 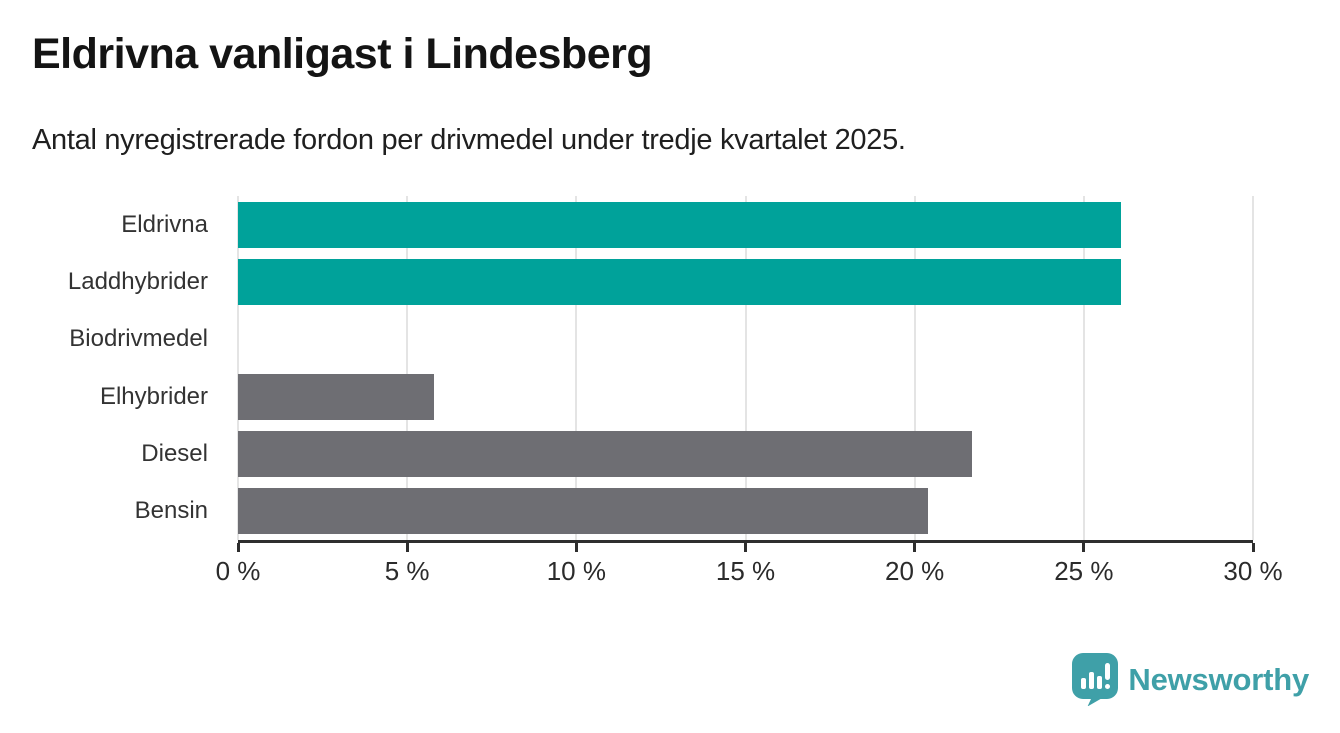 What do you see at coordinates (238, 571) in the screenshot?
I see `axis-tick-label: 0 %` at bounding box center [238, 571].